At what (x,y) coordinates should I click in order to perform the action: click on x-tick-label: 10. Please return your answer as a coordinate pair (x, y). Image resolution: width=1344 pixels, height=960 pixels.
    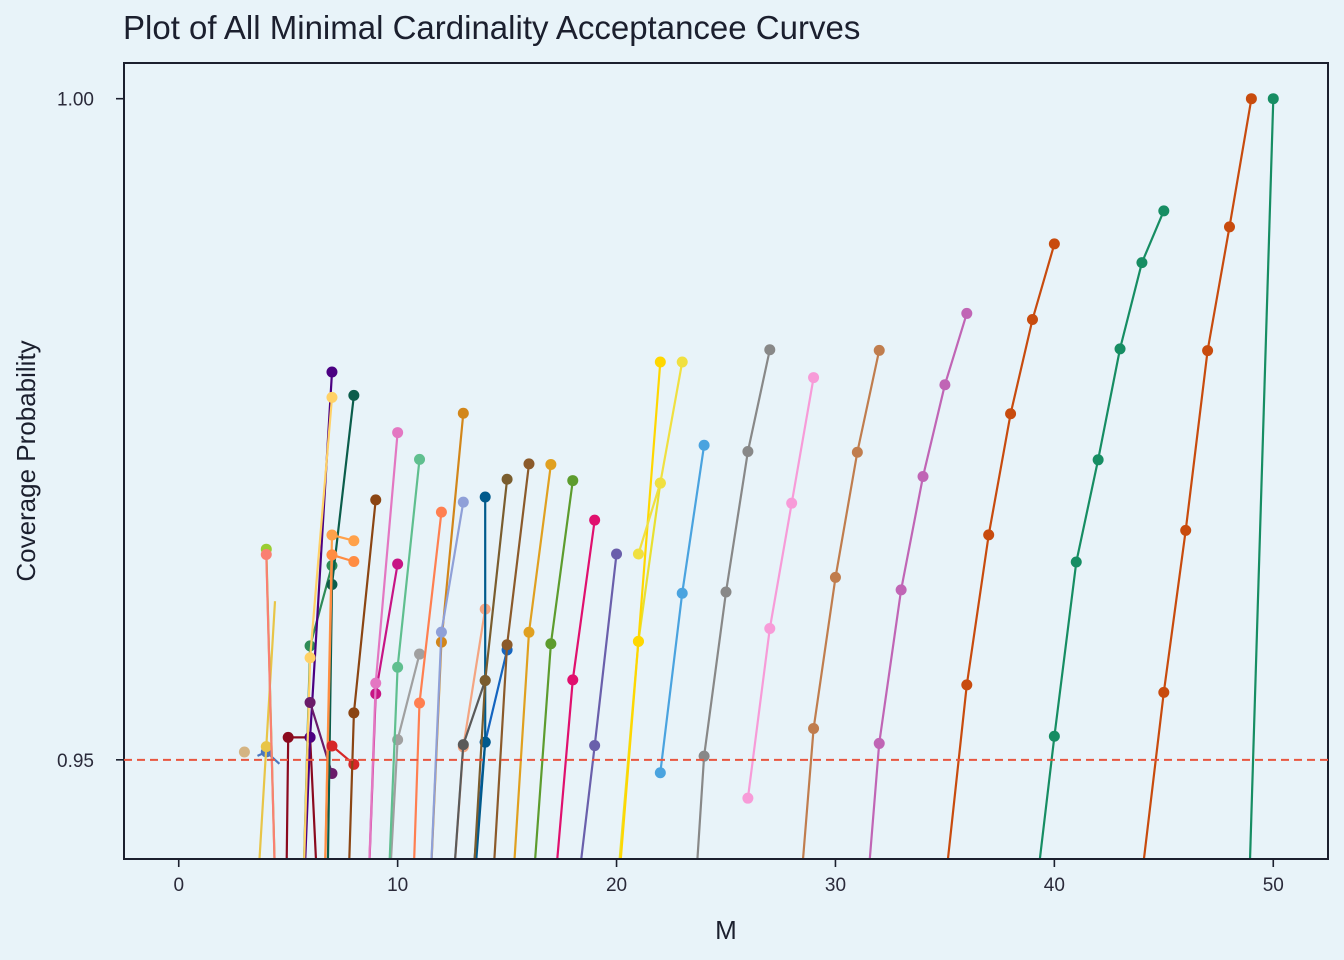
    Looking at the image, I should click on (397, 885).